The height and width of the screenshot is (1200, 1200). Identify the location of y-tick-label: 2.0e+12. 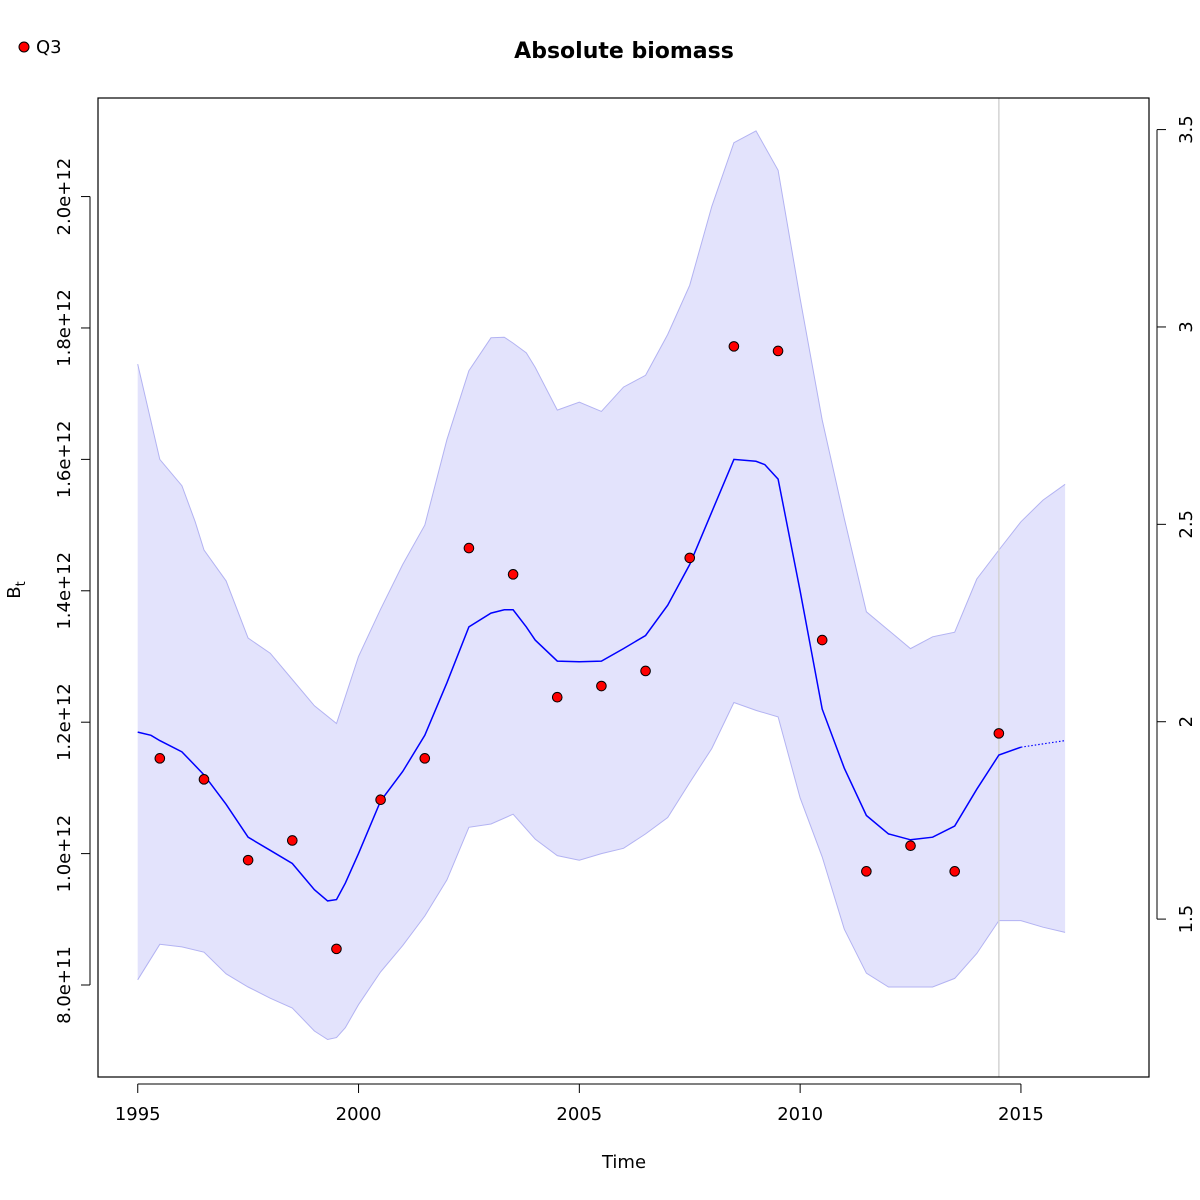
(64, 197).